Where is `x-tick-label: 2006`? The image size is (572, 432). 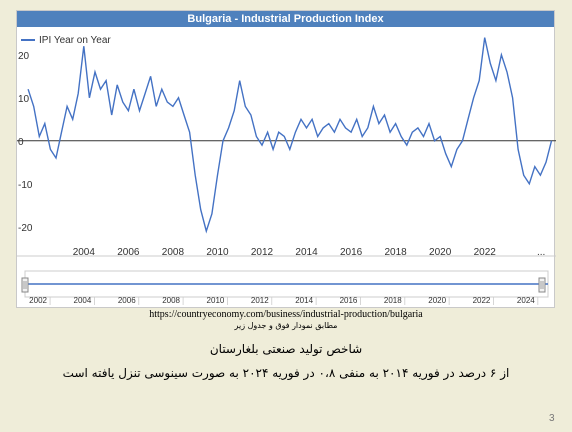
x-tick-label: 2006 is located at coordinates (128, 252).